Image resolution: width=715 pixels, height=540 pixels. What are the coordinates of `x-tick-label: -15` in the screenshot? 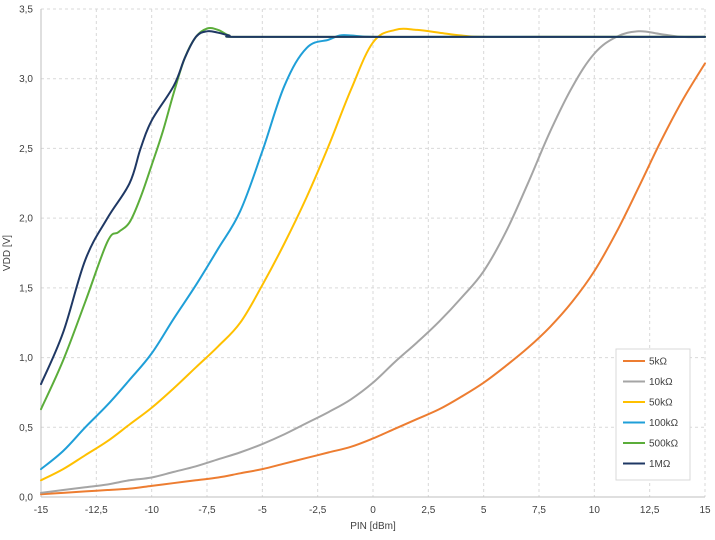 It's located at (41, 510).